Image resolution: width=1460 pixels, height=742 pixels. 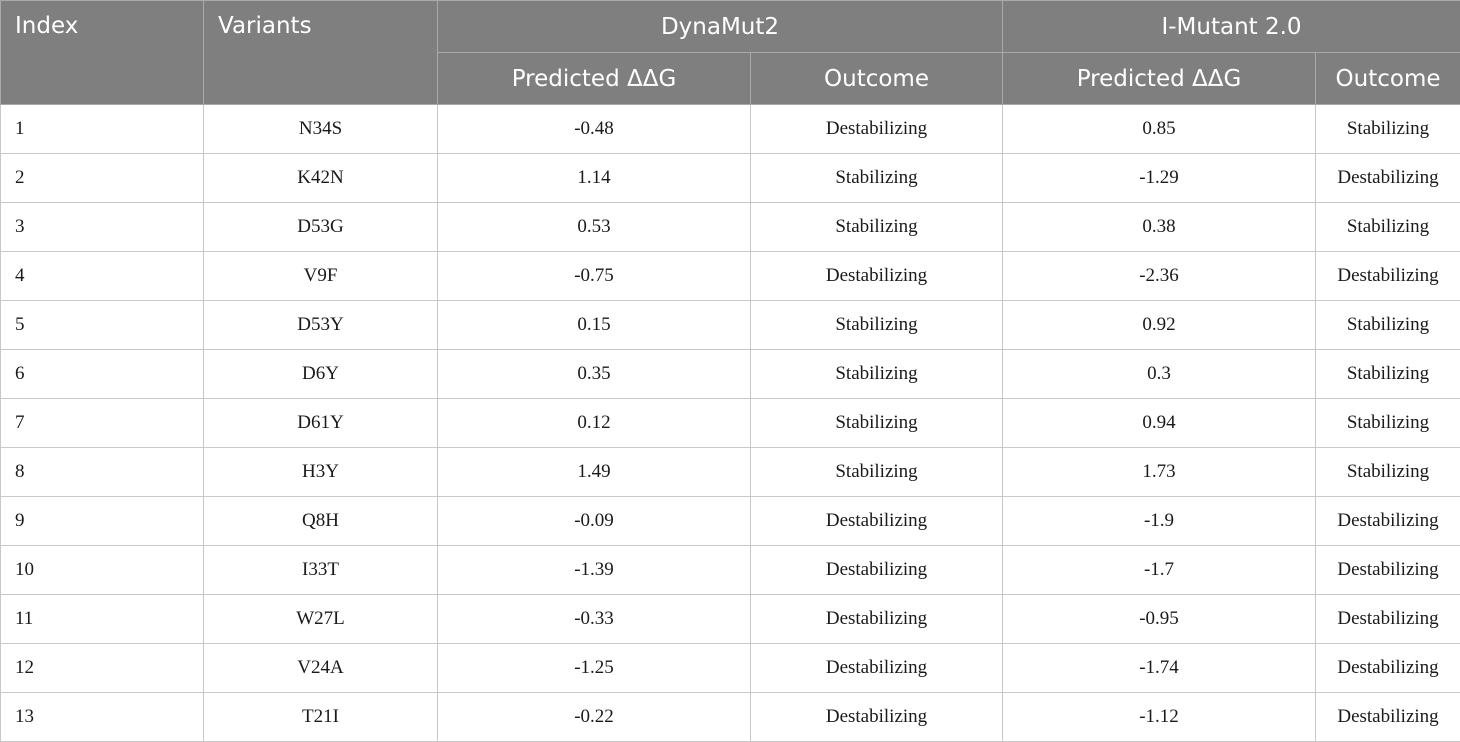 I want to click on cell-dynamut2-ddg: 0.53, so click(x=594, y=227).